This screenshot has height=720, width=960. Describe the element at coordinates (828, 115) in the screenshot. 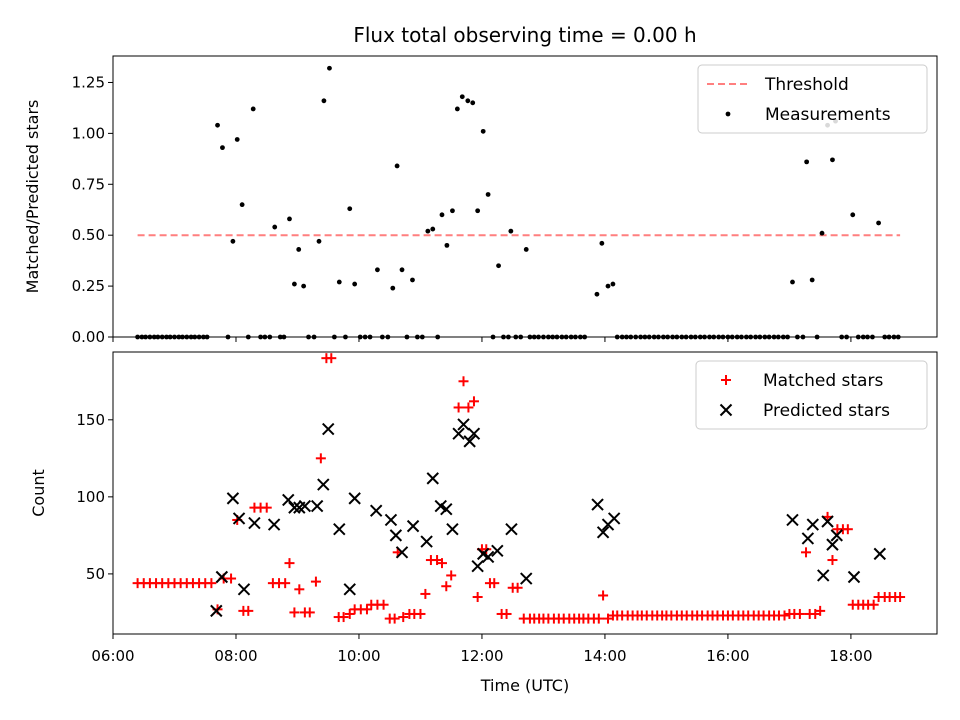

I see `legend-measurements-label: Measurements` at that location.